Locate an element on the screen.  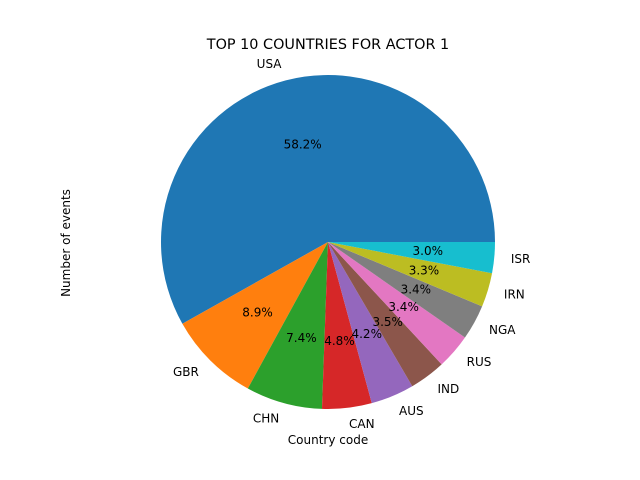
slice-label-nga: NGA is located at coordinates (502, 330).